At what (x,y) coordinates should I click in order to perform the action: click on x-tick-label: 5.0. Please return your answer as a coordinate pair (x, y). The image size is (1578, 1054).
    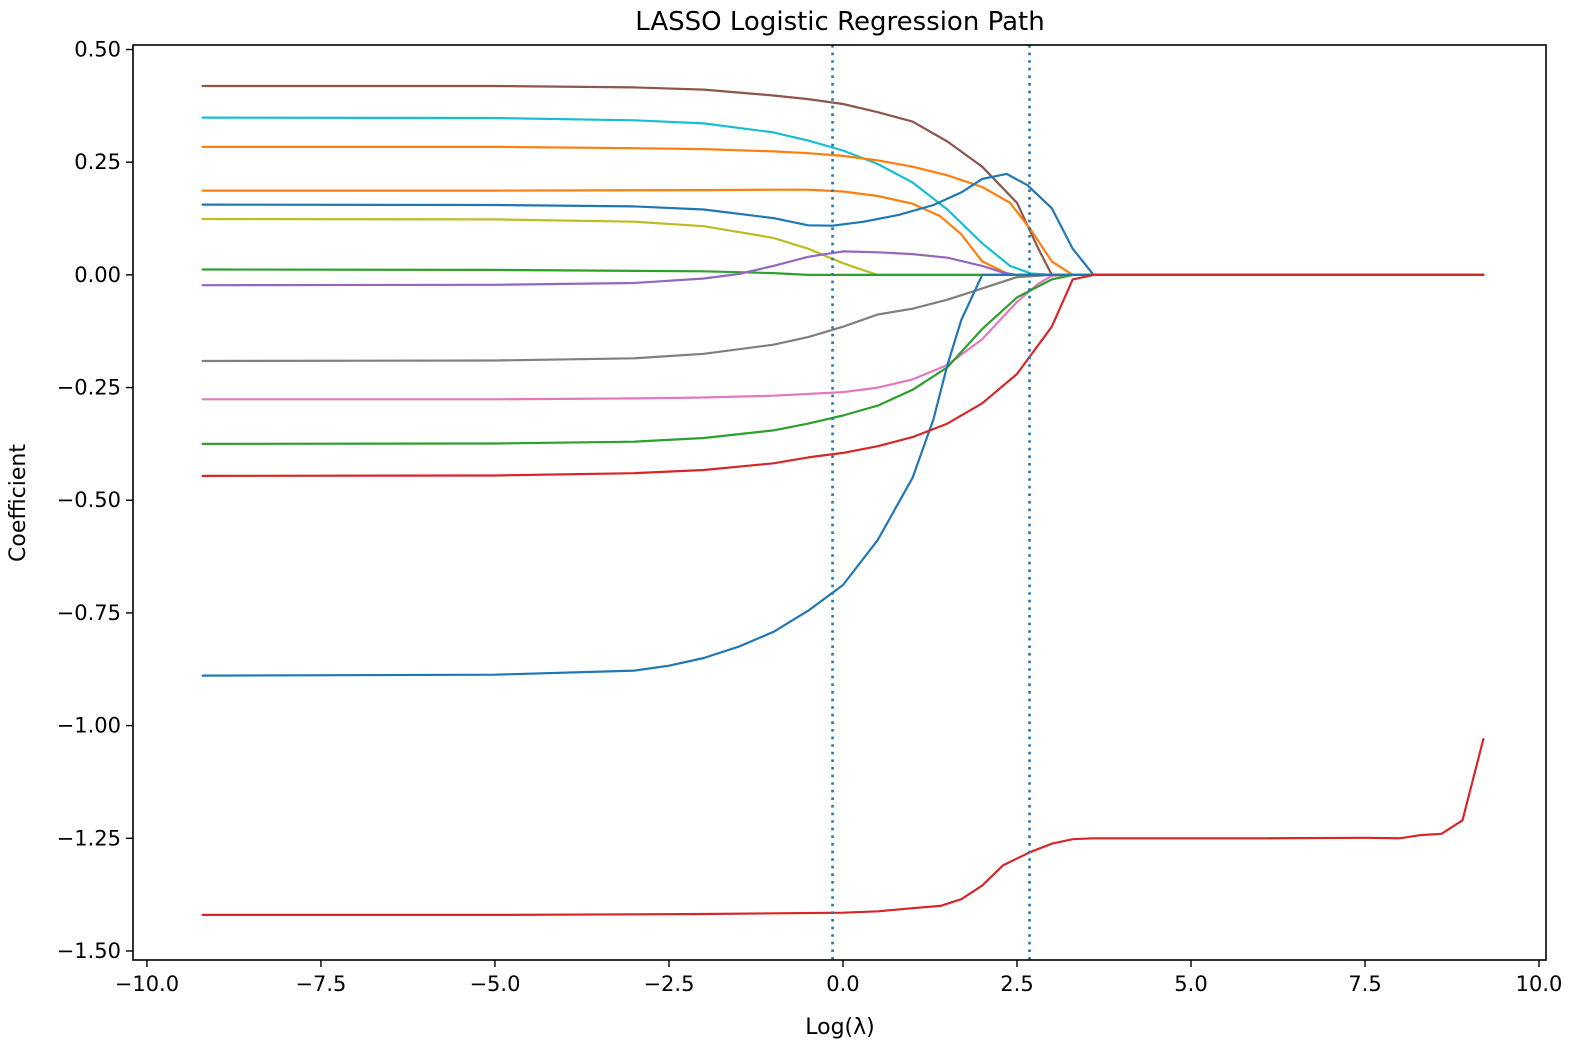
    Looking at the image, I should click on (1190, 984).